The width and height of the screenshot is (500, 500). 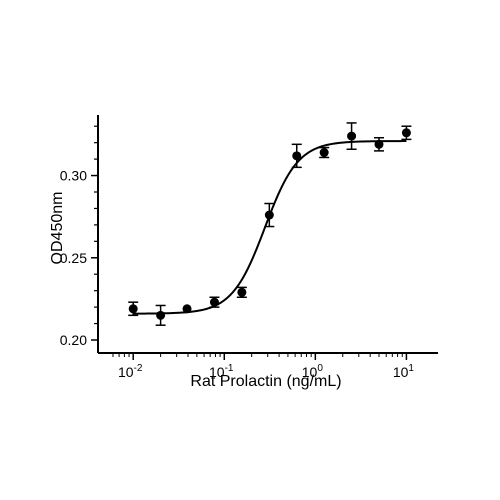 What do you see at coordinates (130, 371) in the screenshot?
I see `x-tick-label: 10⁻²` at bounding box center [130, 371].